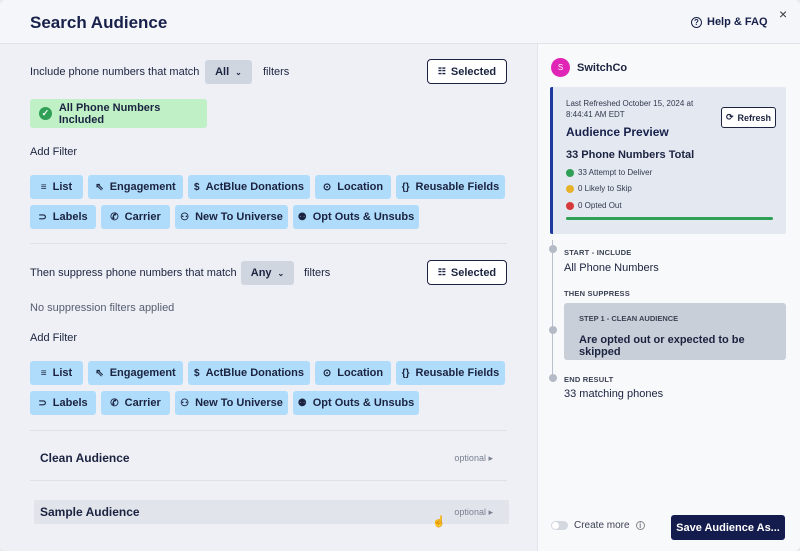 This screenshot has height=551, width=800. I want to click on suppress-selected-button: ☷ Selected, so click(467, 272).